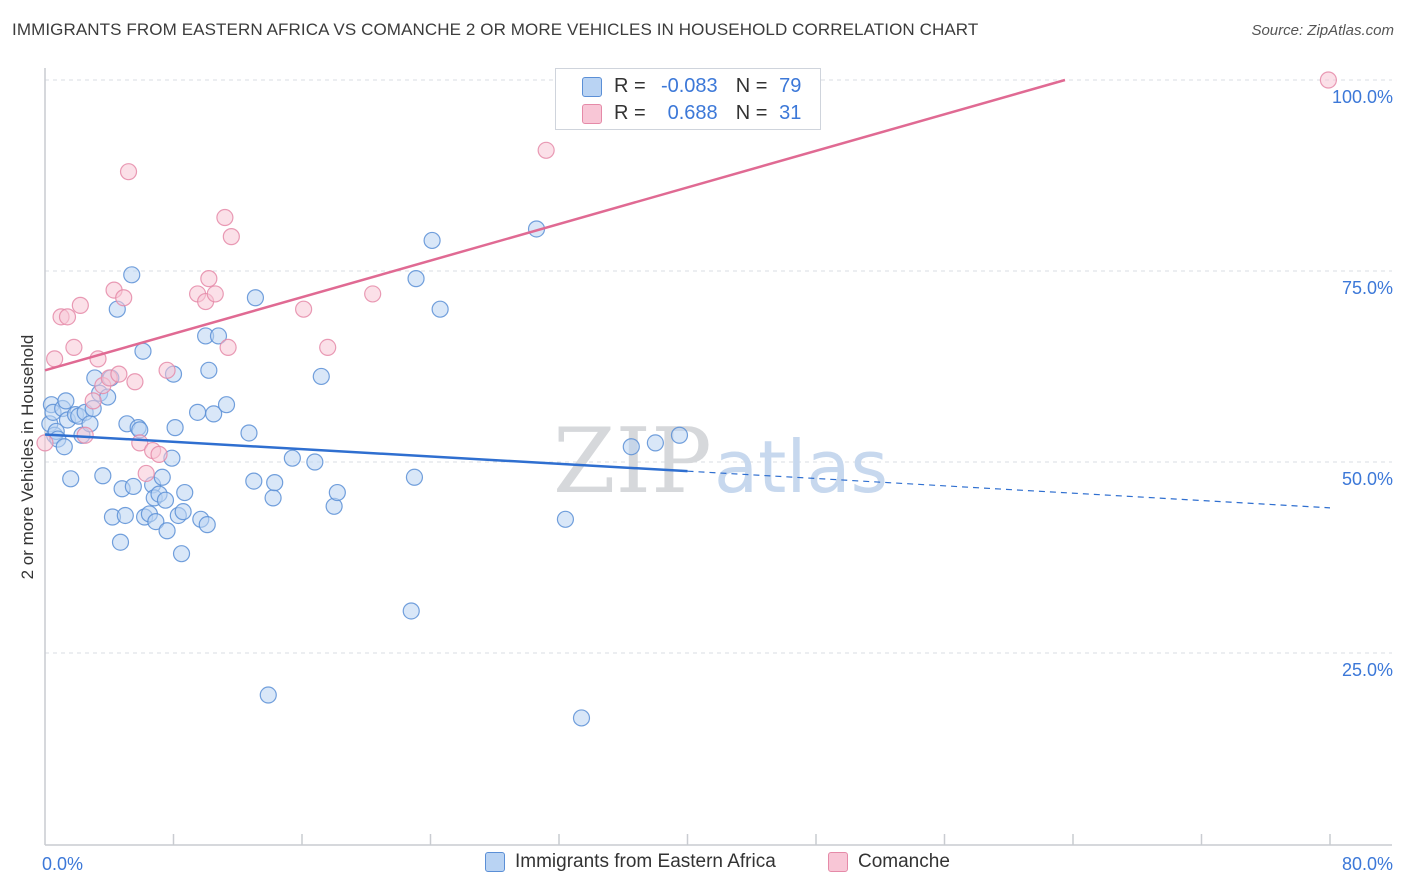  Describe the element at coordinates (632, 461) in the screenshot. I see `watermark-zip: ZIP` at that location.